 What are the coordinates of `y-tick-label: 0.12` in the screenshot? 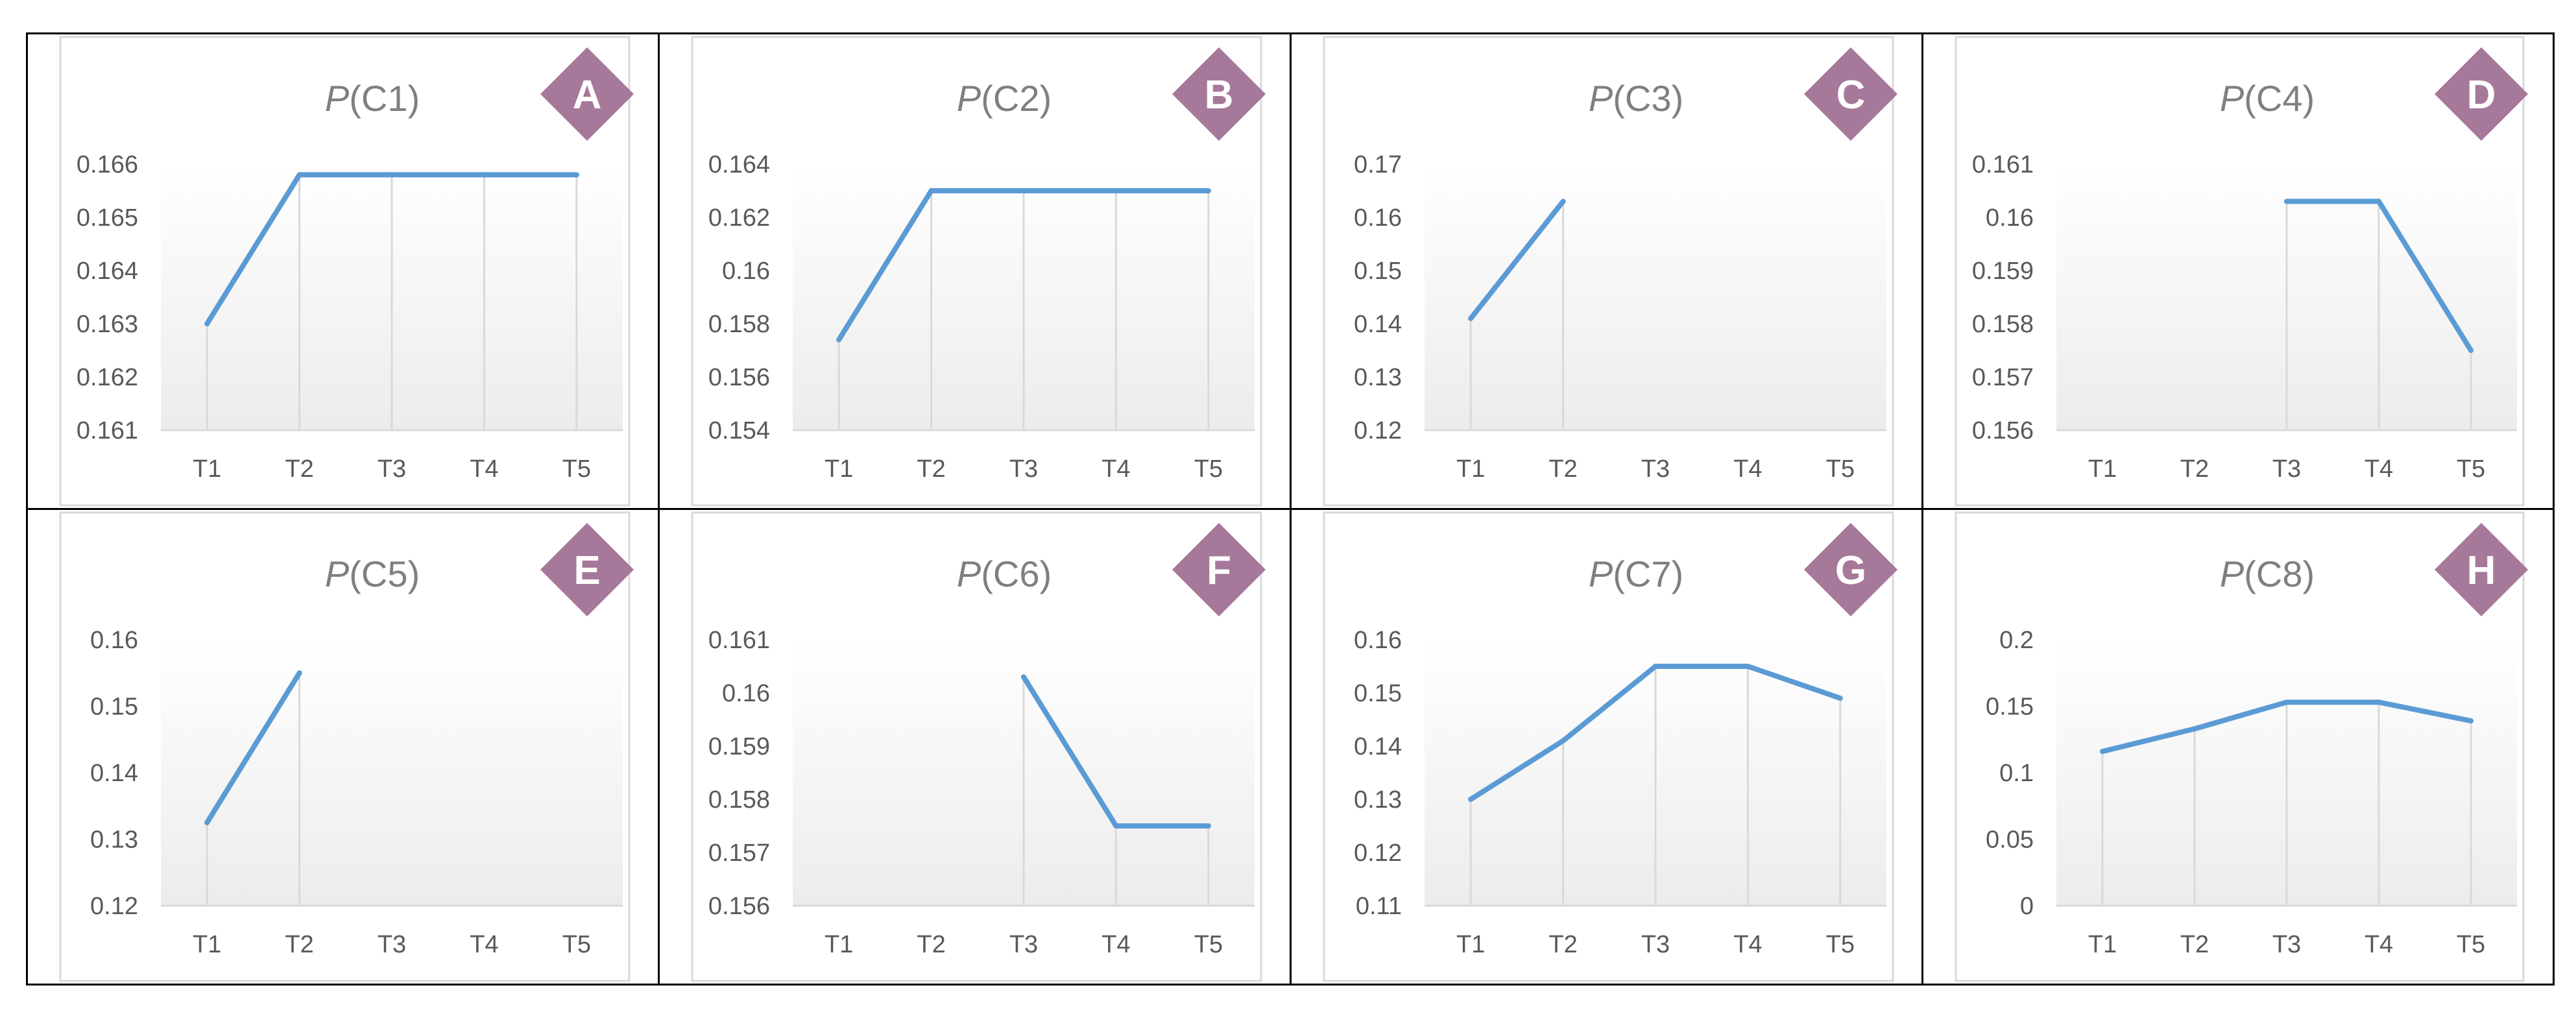 It's located at (1378, 430).